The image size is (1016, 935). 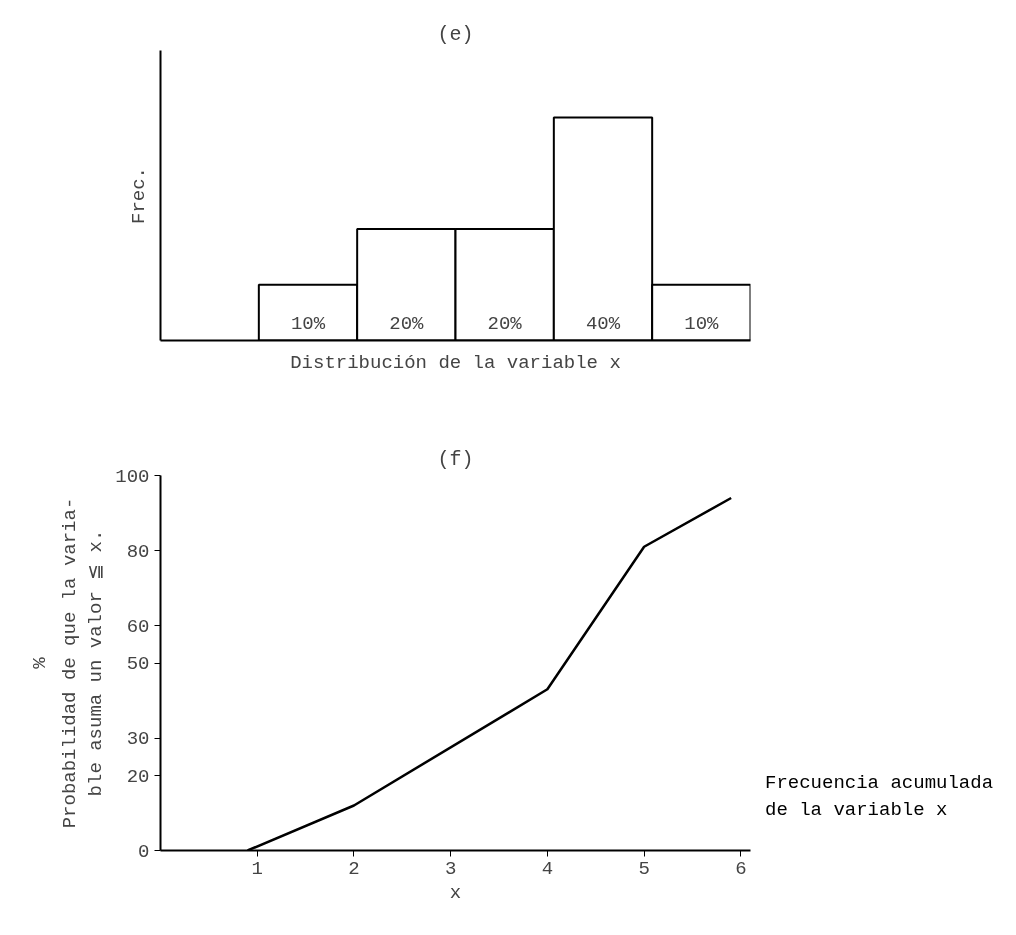 What do you see at coordinates (144, 851) in the screenshot?
I see `y-tick-label: 0` at bounding box center [144, 851].